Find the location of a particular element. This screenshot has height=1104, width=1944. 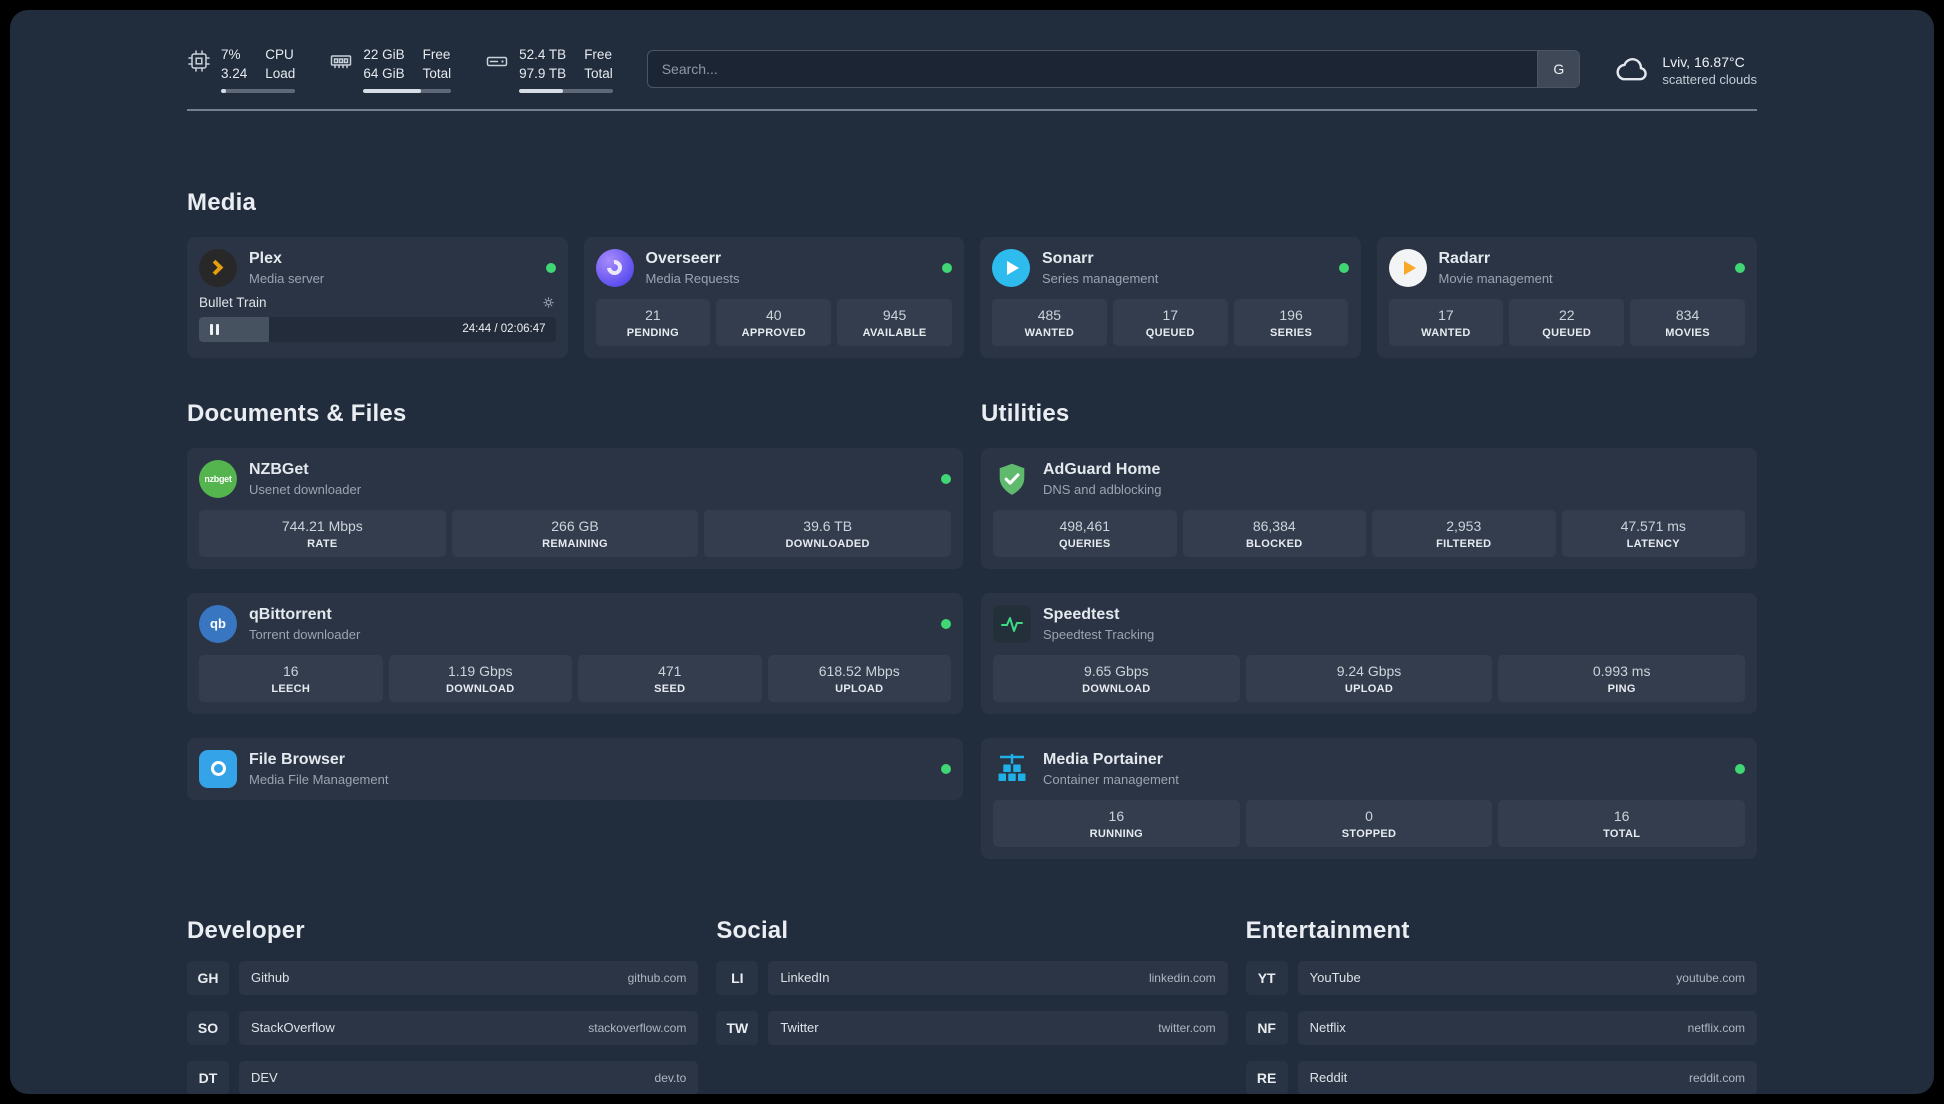

bookmark-name: Twitter is located at coordinates (799, 1028).